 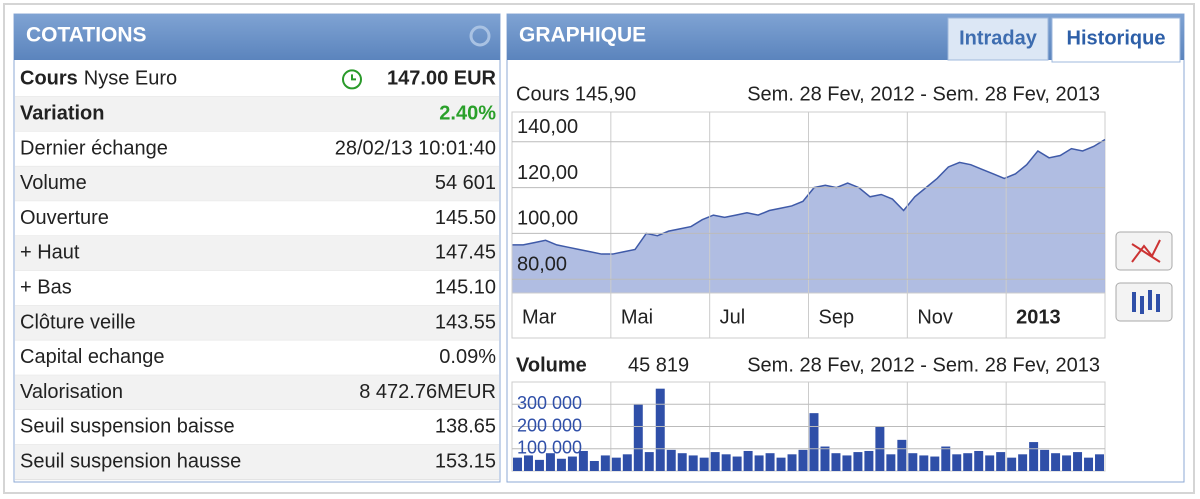 I want to click on row-value: 28/02/13 10:01:40, so click(x=415, y=148).